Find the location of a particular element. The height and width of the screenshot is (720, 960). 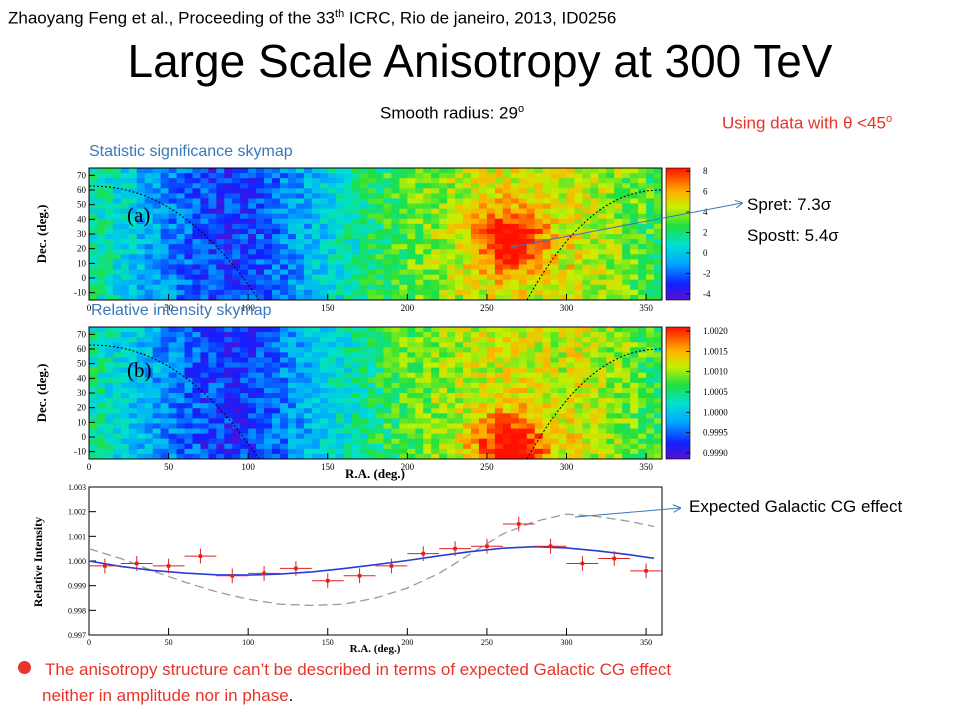

colorbar-tick-label: 1.0005 is located at coordinates (715, 392).